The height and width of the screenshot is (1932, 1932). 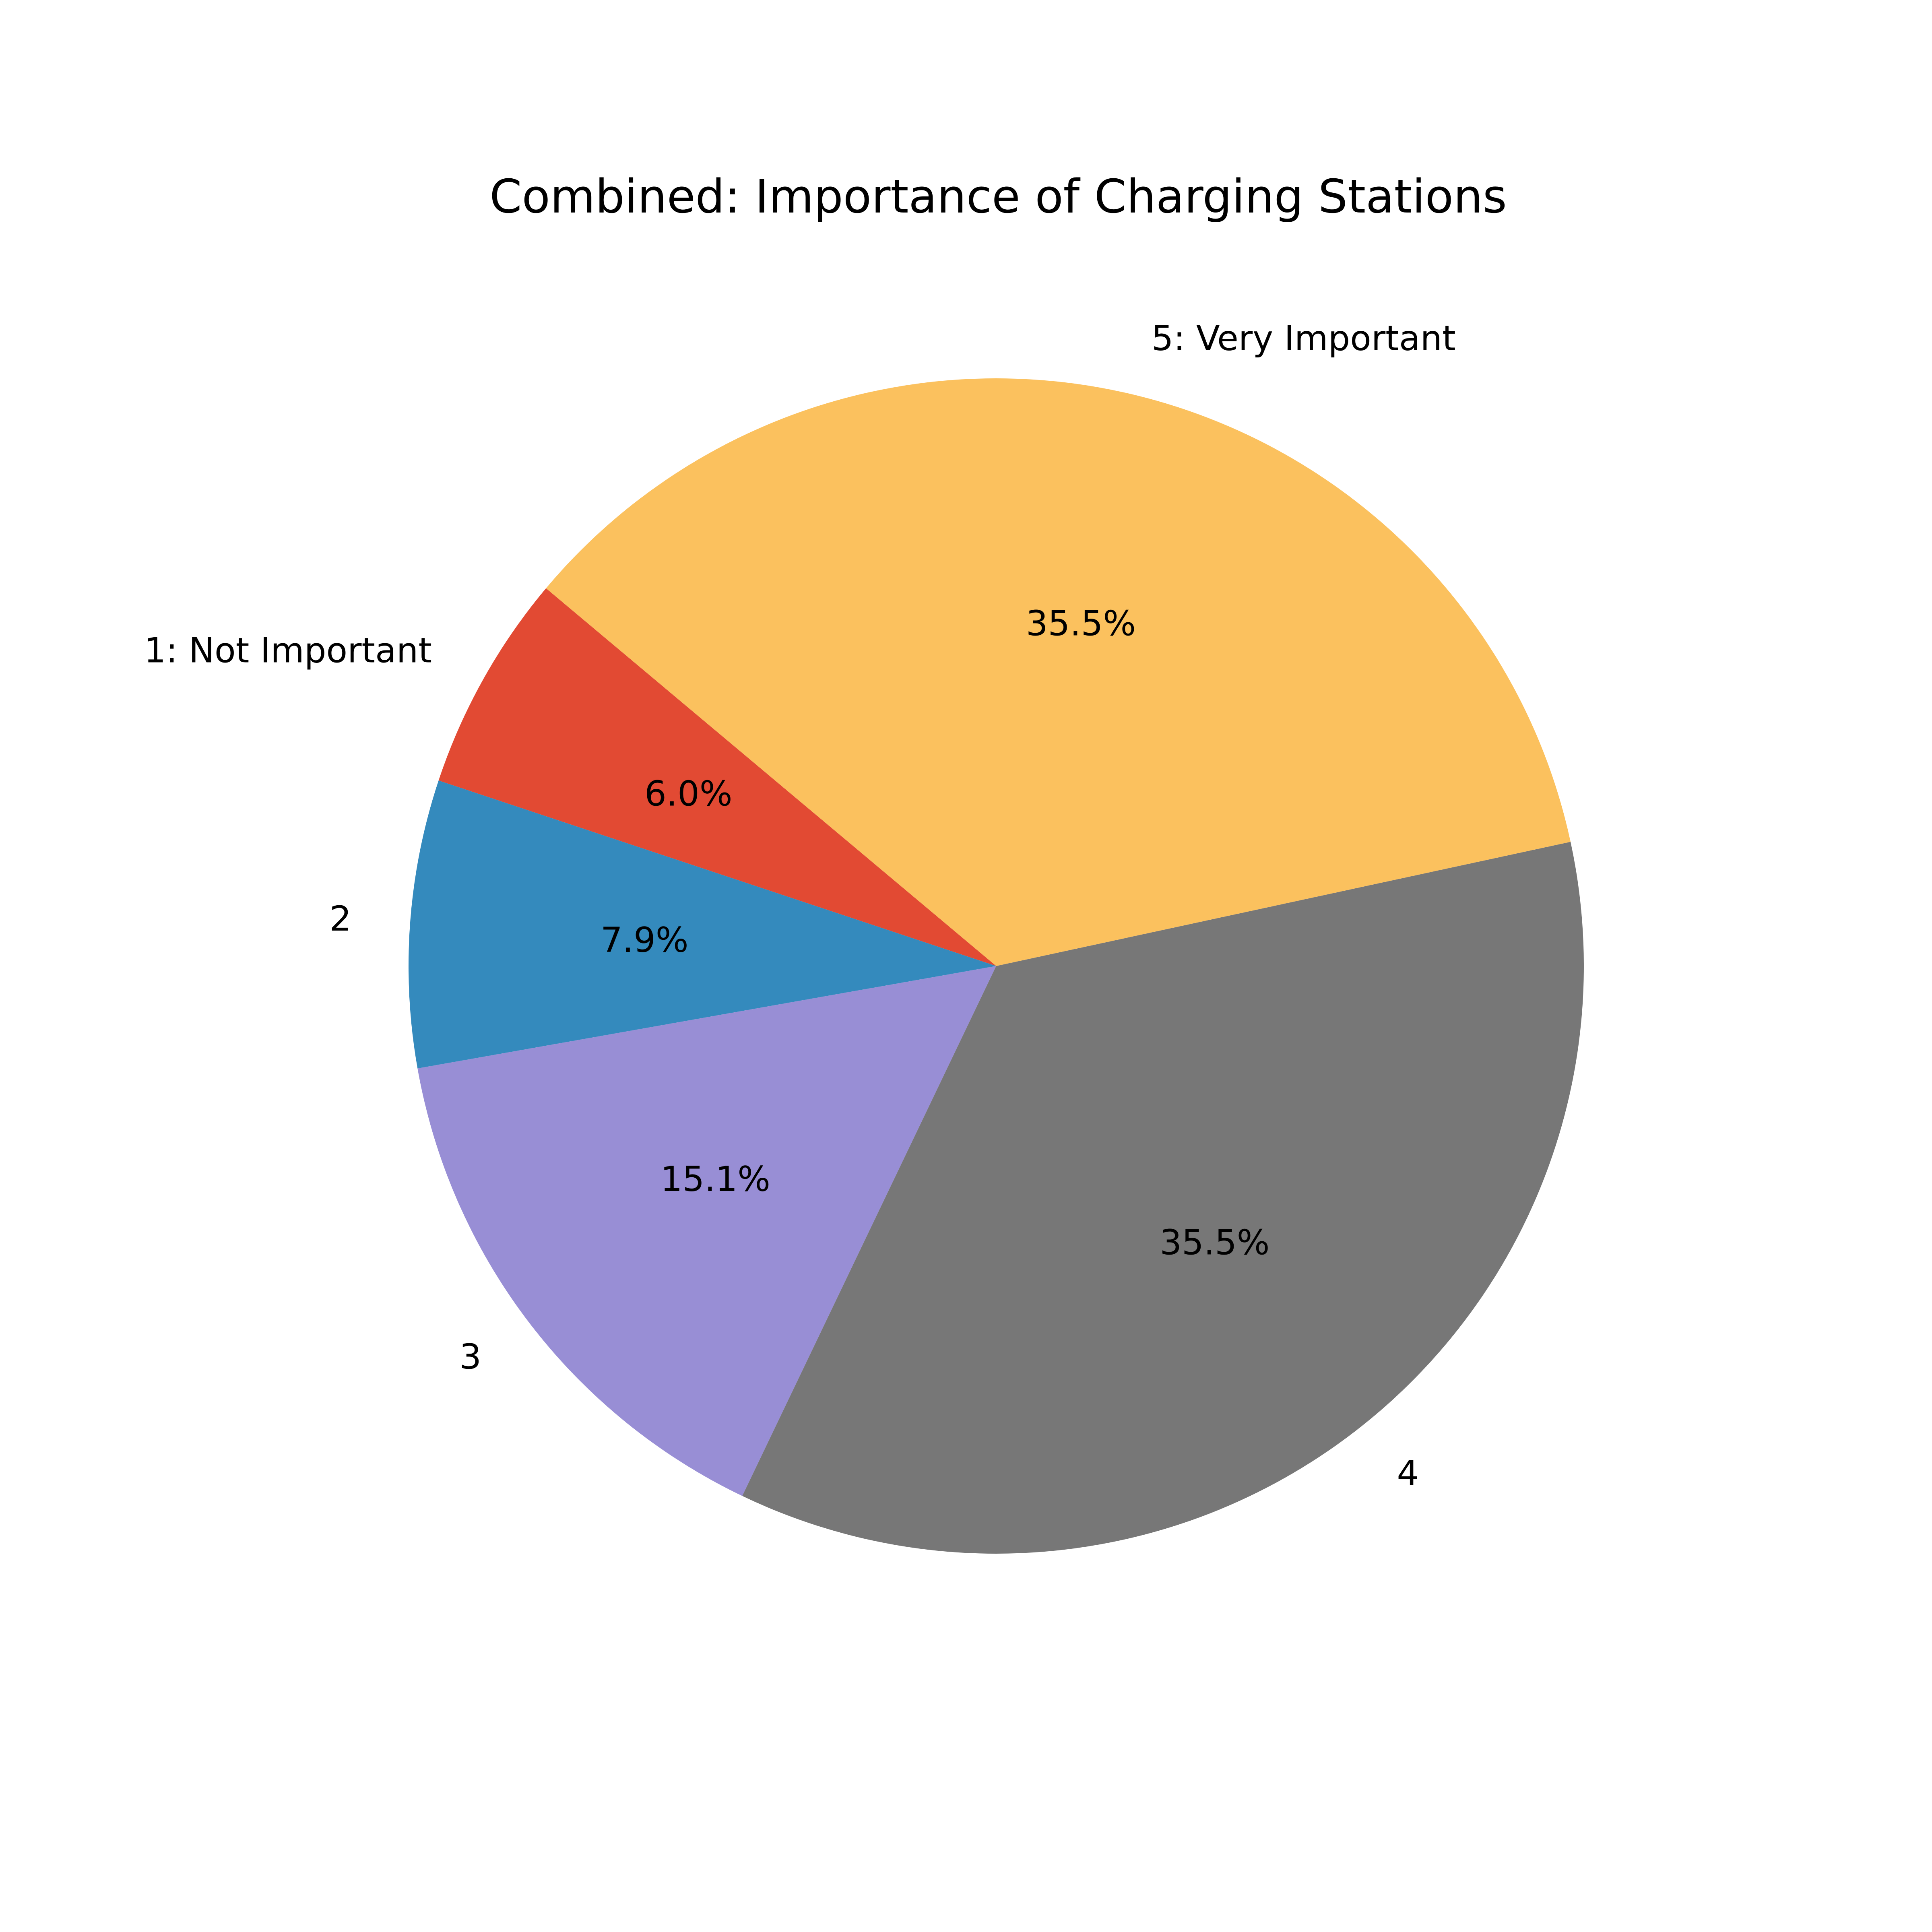 What do you see at coordinates (1214, 1242) in the screenshot?
I see `slice-percent-4: 35.5%` at bounding box center [1214, 1242].